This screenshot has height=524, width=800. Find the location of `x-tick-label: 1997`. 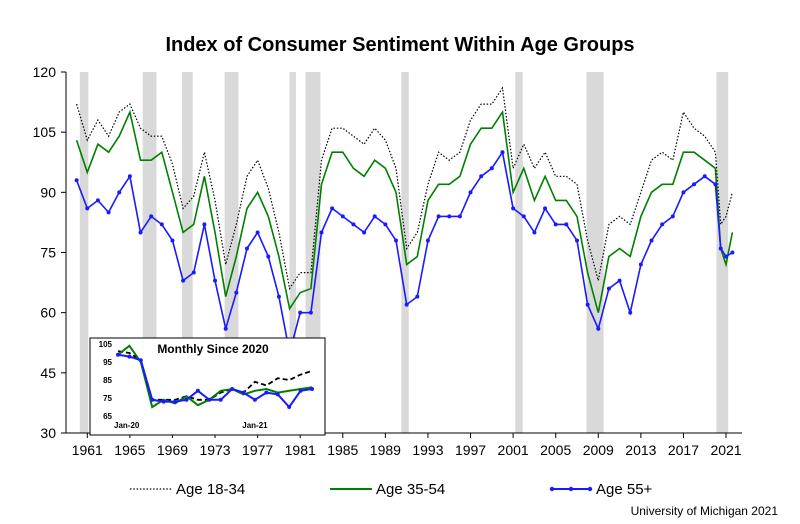

x-tick-label: 1997 is located at coordinates (470, 450).